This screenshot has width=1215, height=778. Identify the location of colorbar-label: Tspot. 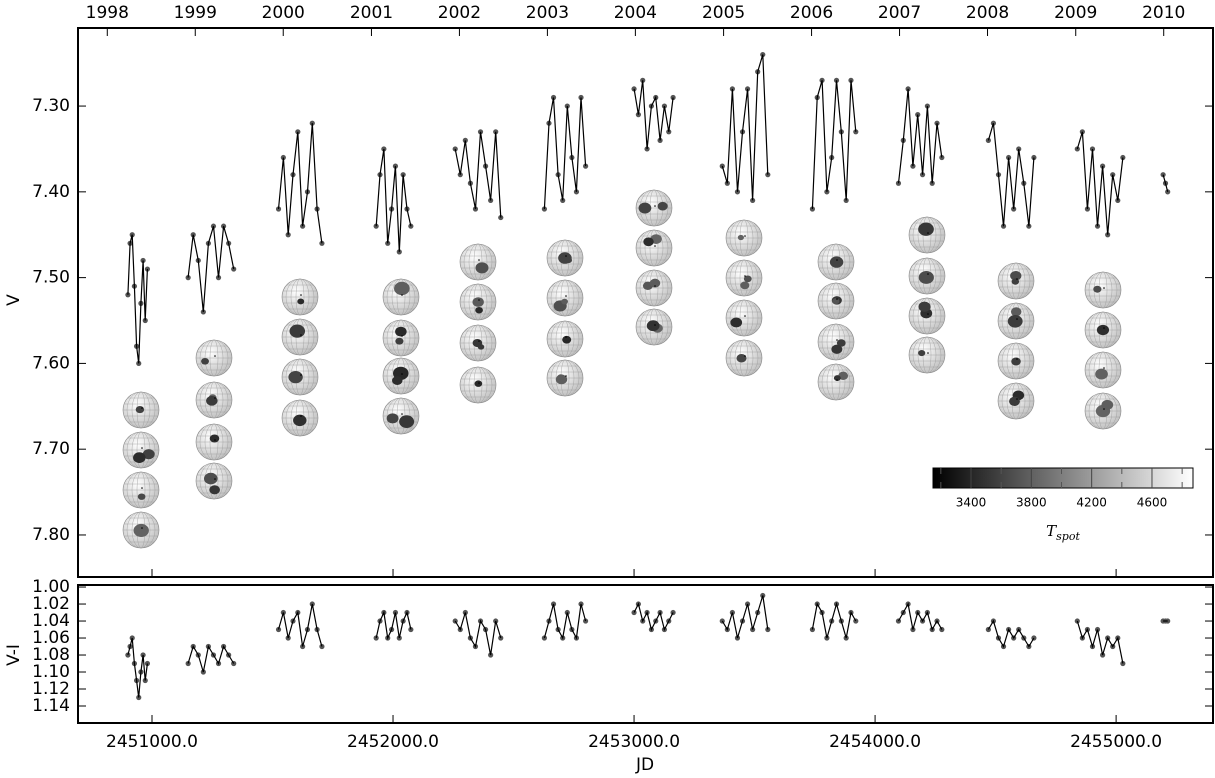
(1063, 532).